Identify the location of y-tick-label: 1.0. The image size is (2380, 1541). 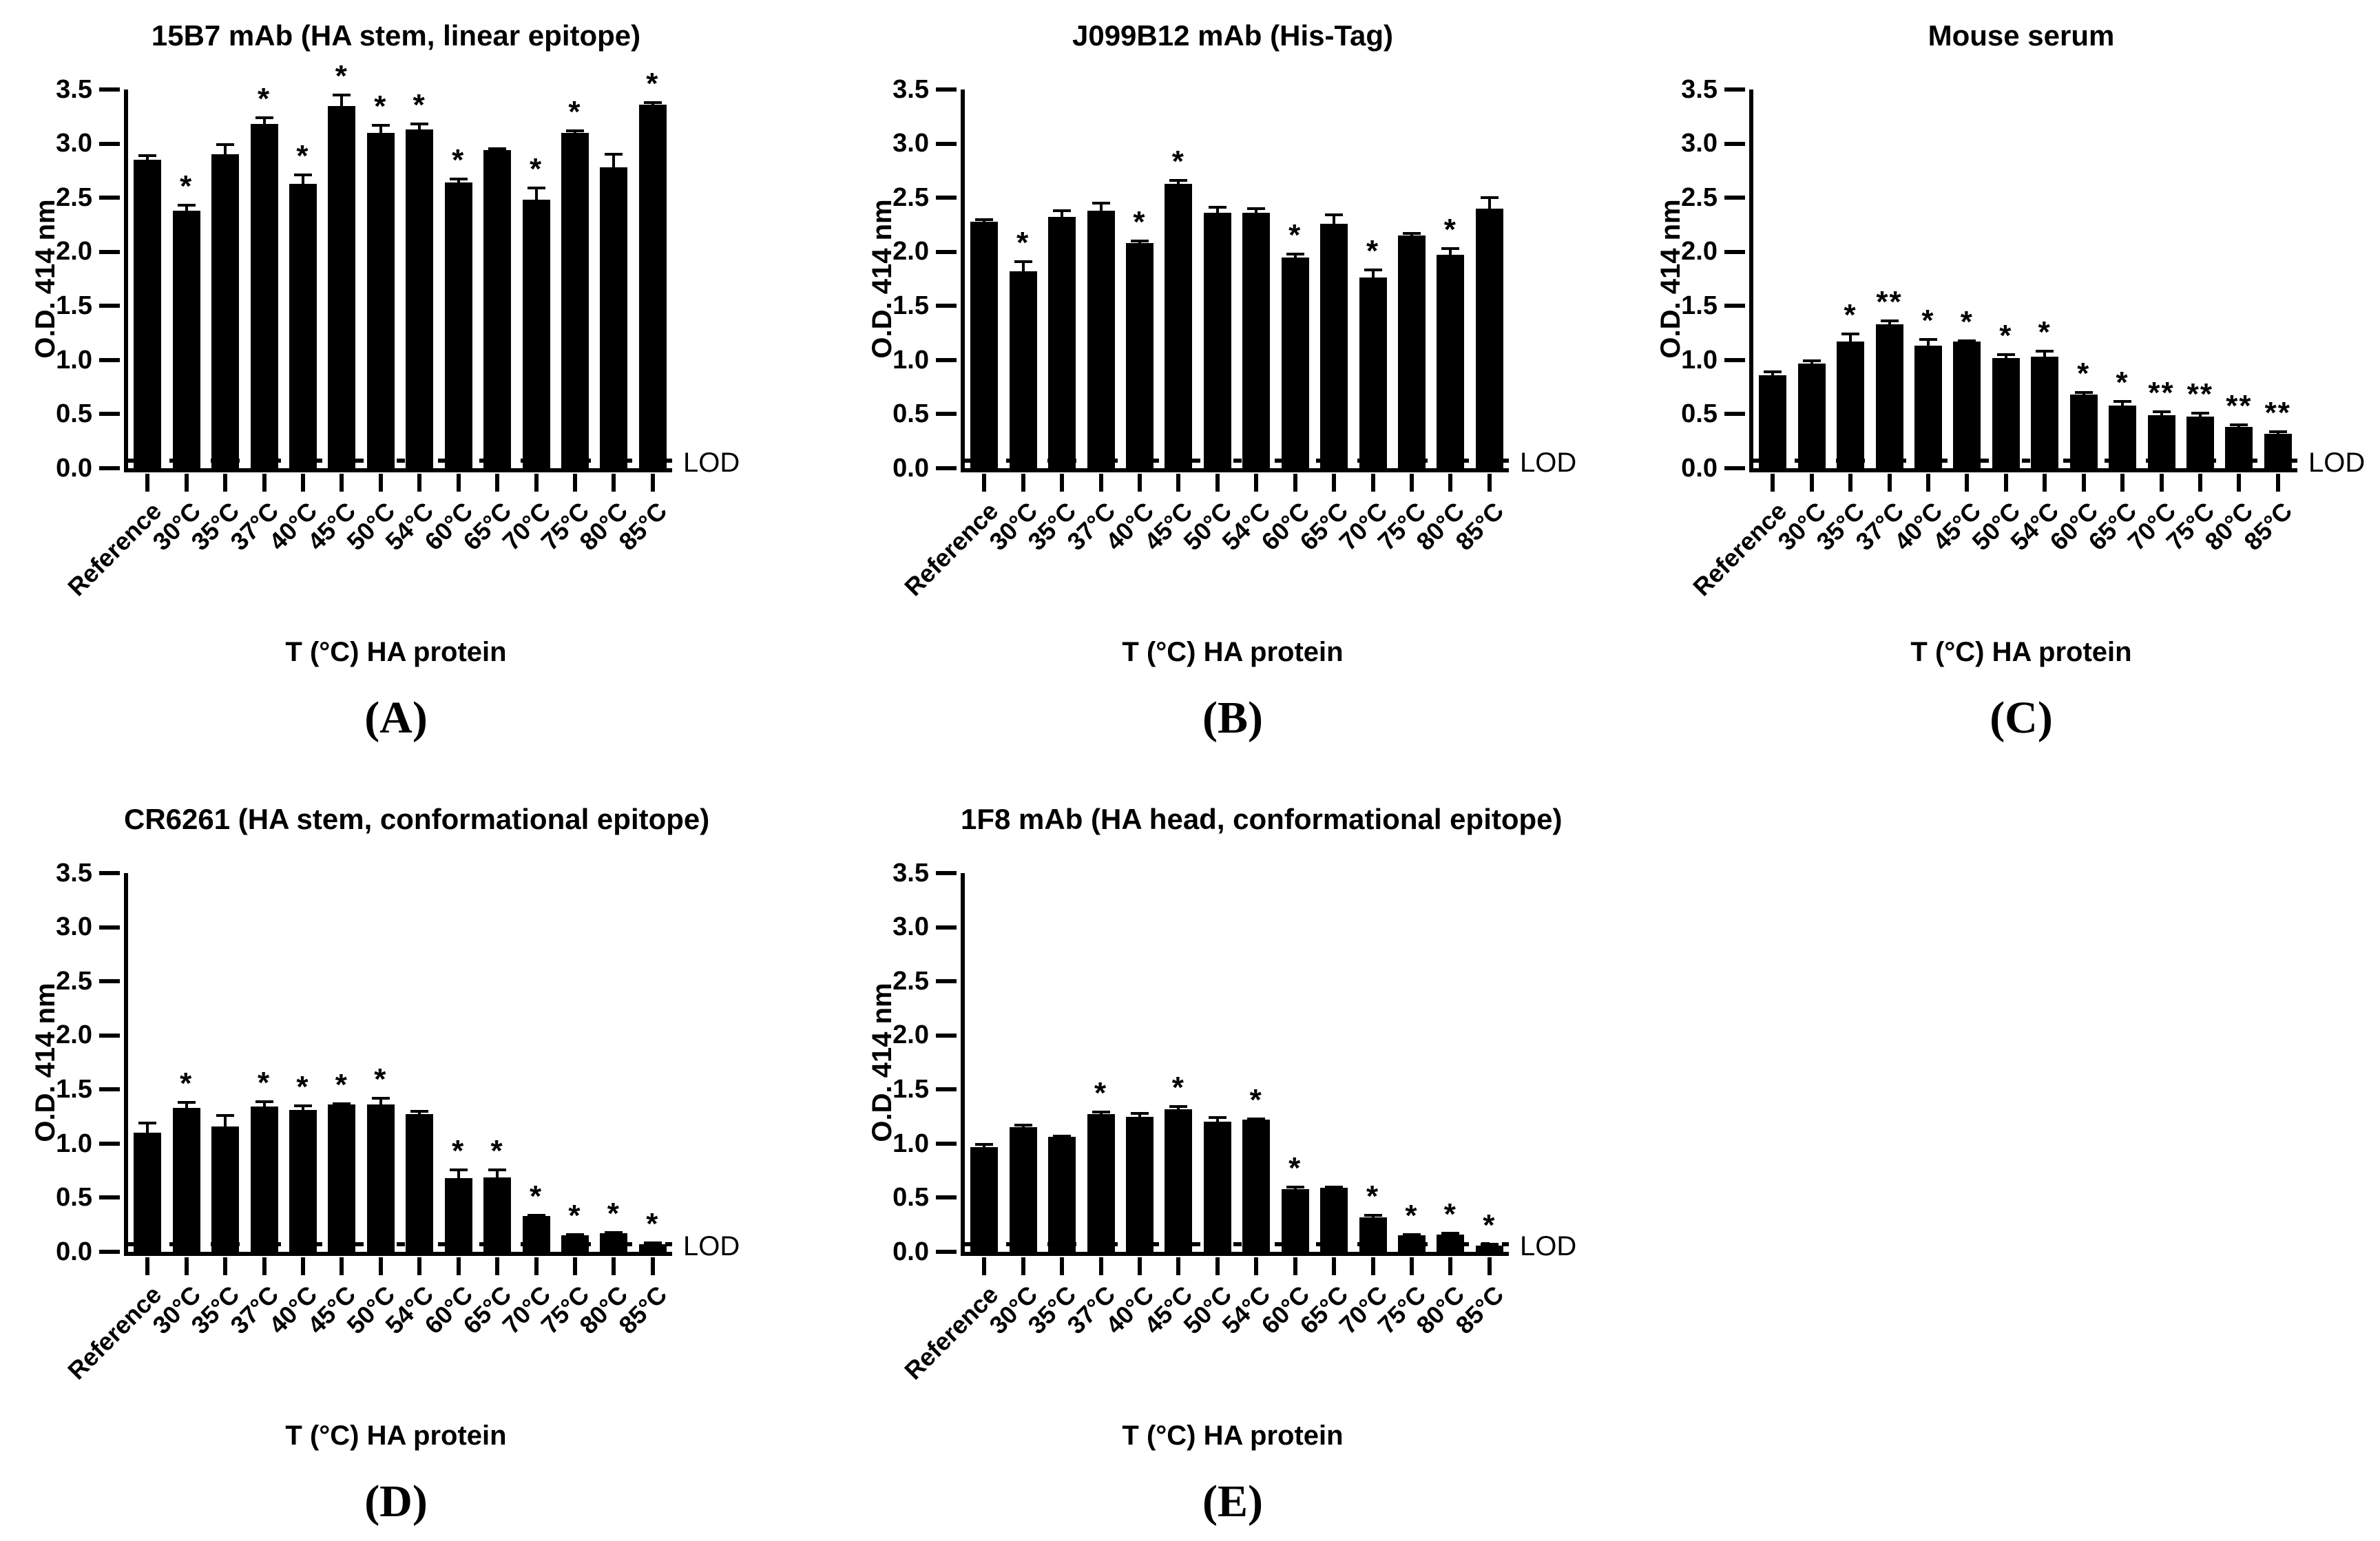
(74, 1144).